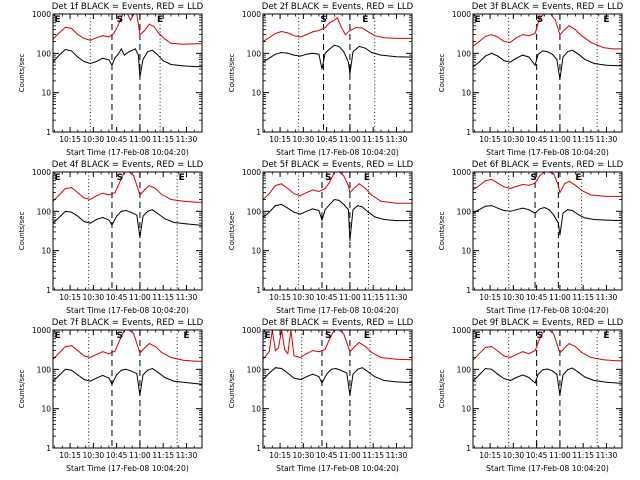 Image resolution: width=640 pixels, height=480 pixels. I want to click on panel-title: Det 1f BLACK = Events, RED = LLD, so click(128, 7).